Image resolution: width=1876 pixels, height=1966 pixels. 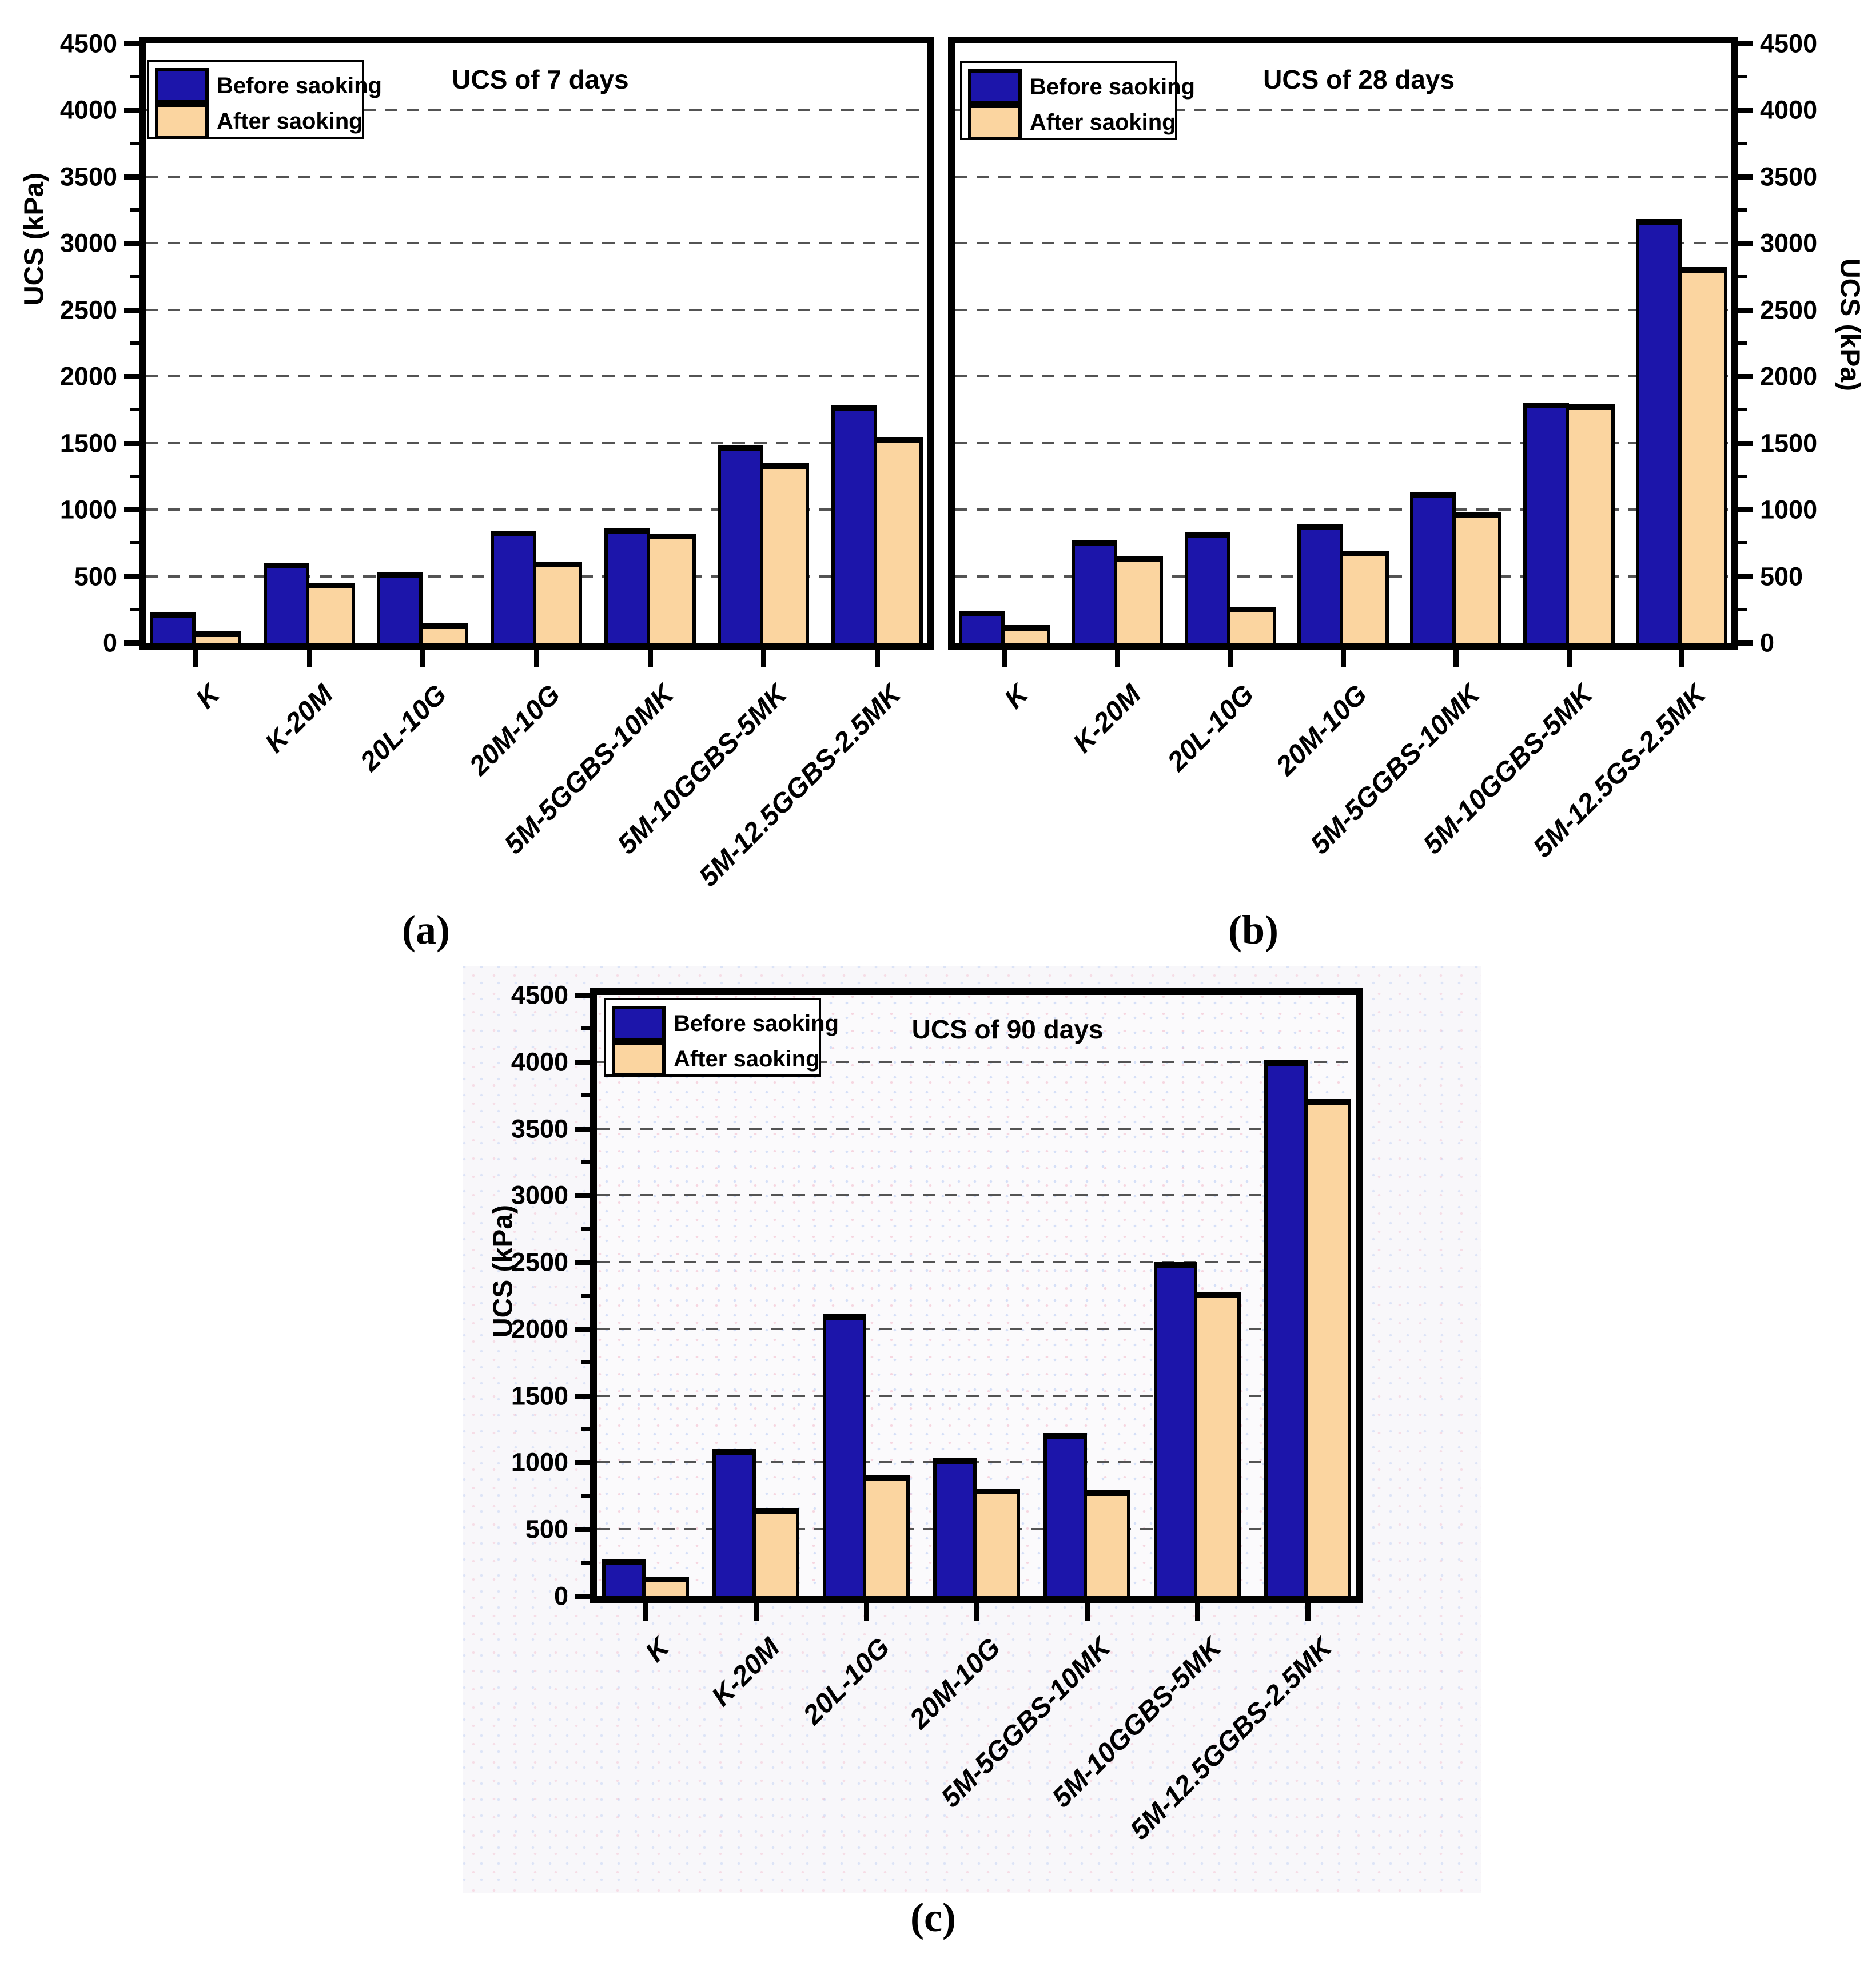 What do you see at coordinates (268, 86) in the screenshot?
I see `legend-item: Before saoking` at bounding box center [268, 86].